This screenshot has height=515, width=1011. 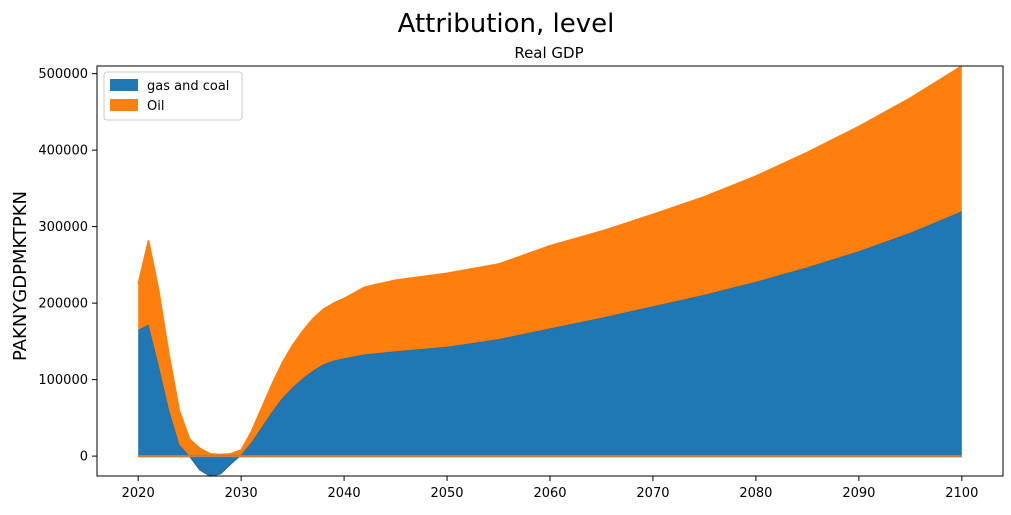 What do you see at coordinates (548, 53) in the screenshot?
I see `chart-title: Real GDP` at bounding box center [548, 53].